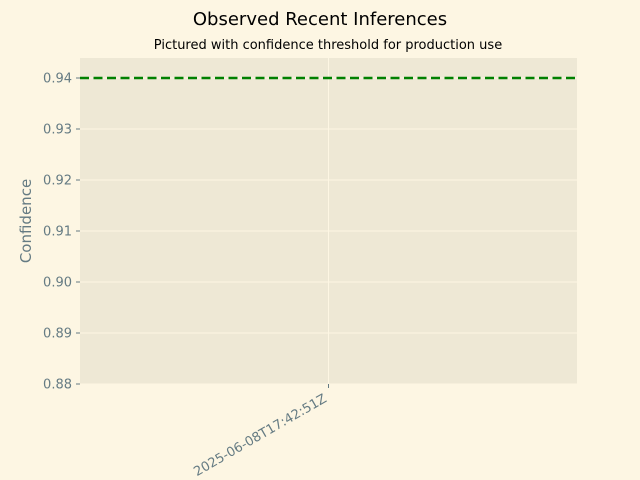  Describe the element at coordinates (57, 334) in the screenshot. I see `y-tick-label: 0.89` at that location.